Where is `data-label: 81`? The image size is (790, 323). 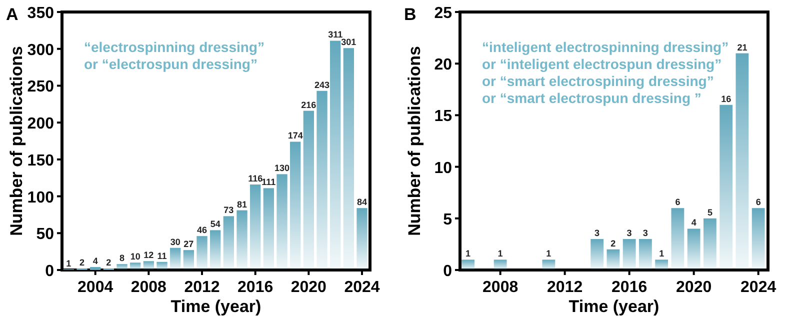
data-label: 81 is located at coordinates (242, 204).